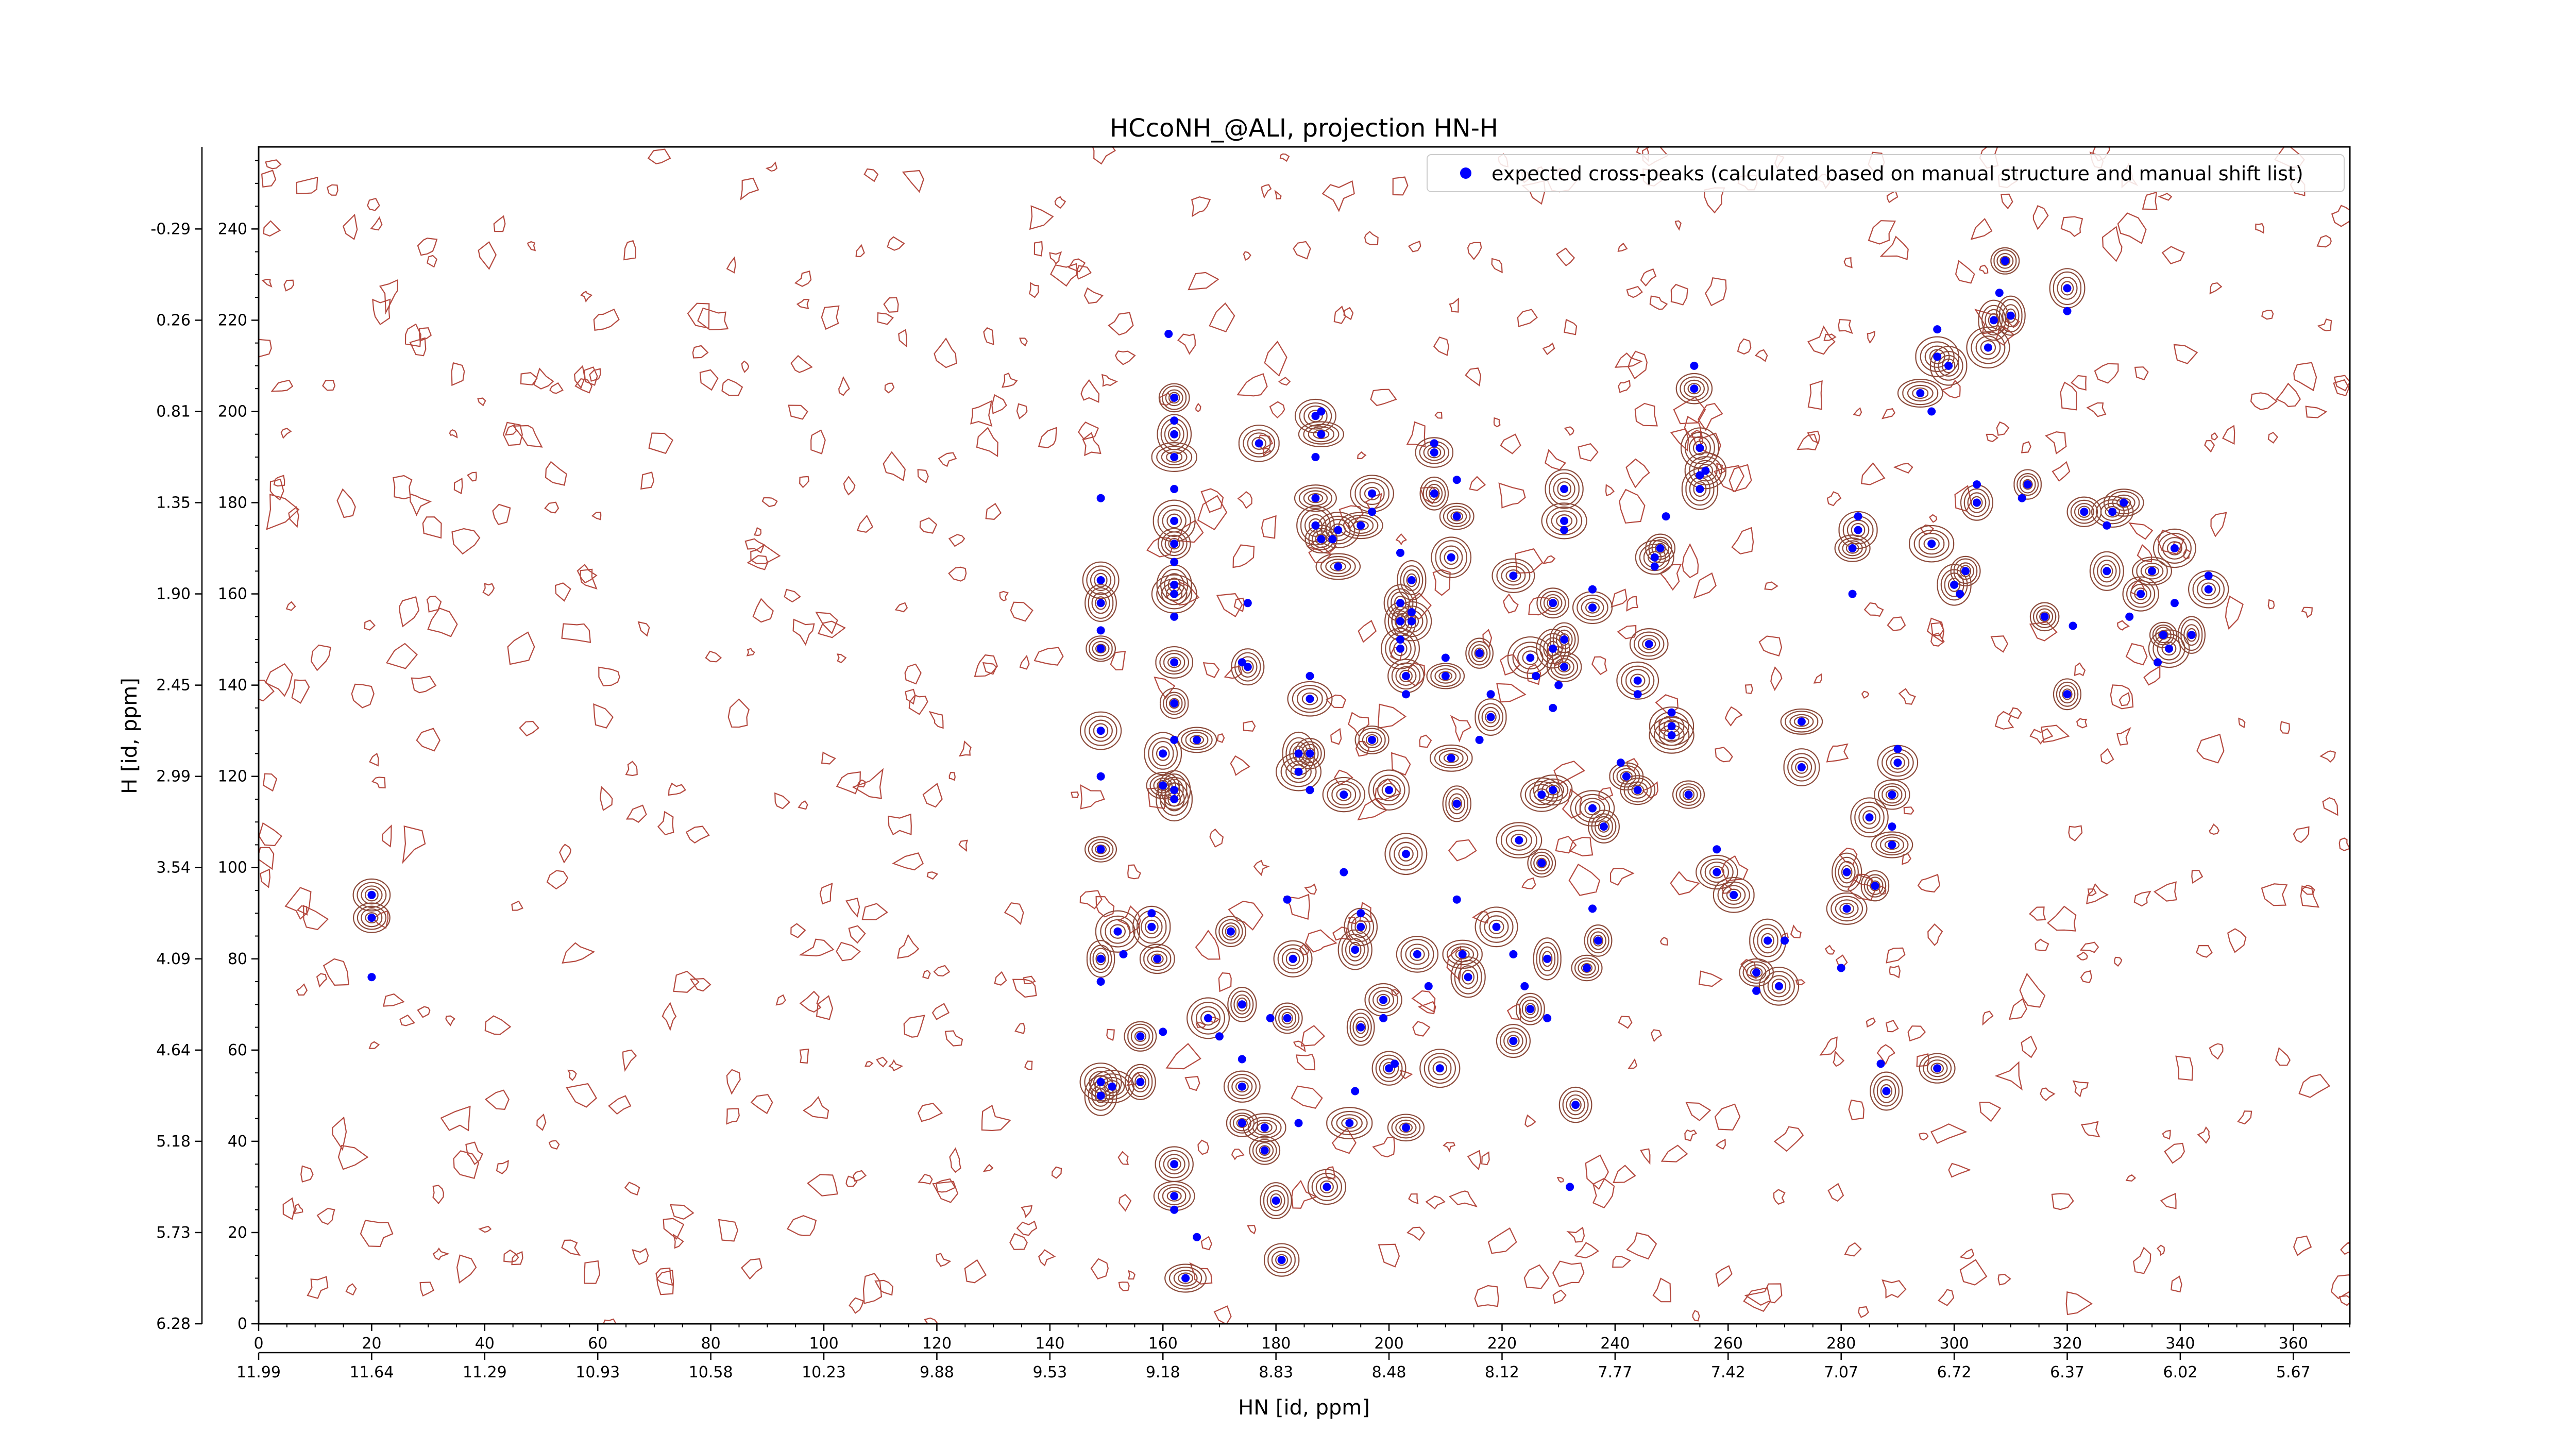  Describe the element at coordinates (371, 1344) in the screenshot. I see `x-index-tick-label: 20` at that location.